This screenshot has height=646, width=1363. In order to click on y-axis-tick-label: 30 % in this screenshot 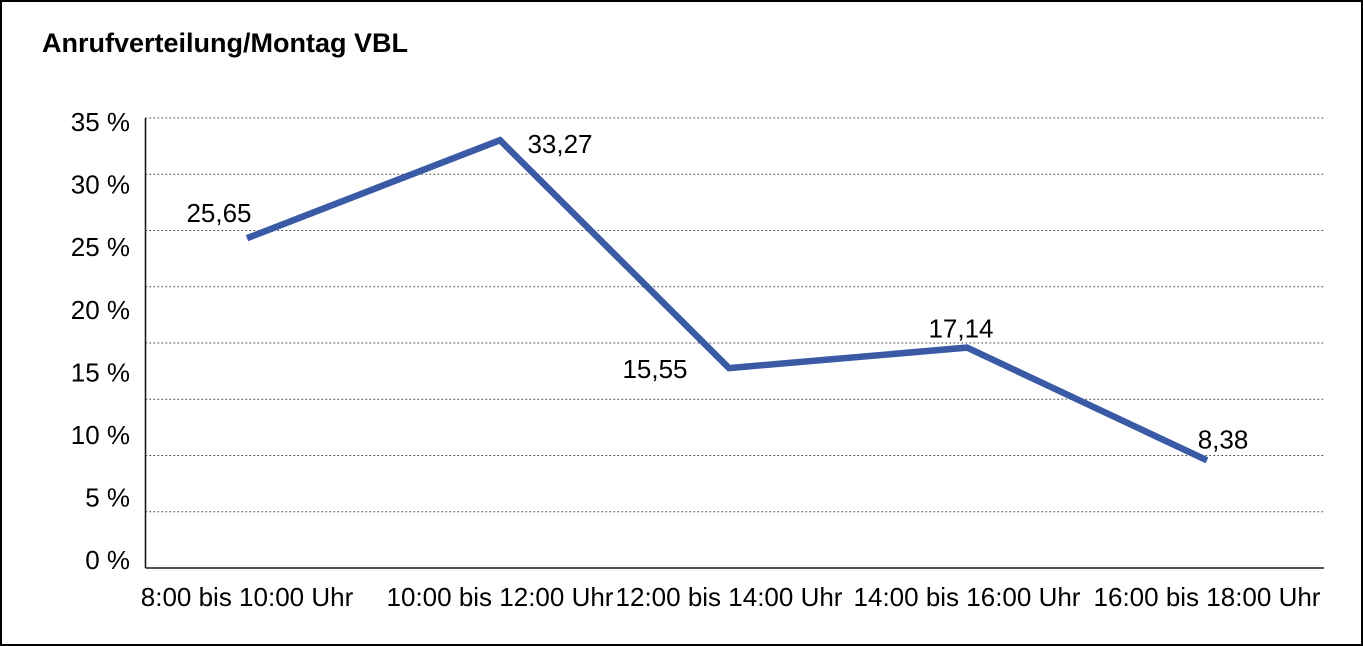, I will do `click(100, 185)`.